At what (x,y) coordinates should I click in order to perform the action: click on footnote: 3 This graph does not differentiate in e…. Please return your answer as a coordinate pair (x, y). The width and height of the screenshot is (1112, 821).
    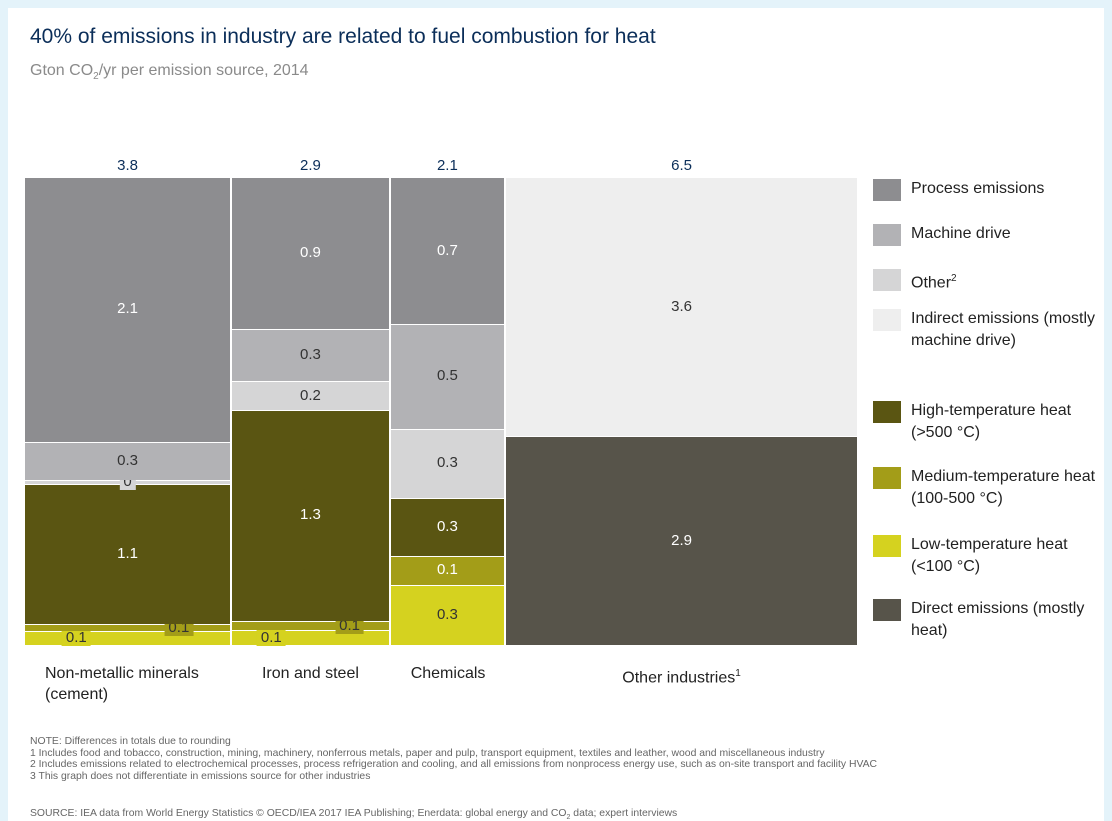
    Looking at the image, I should click on (200, 776).